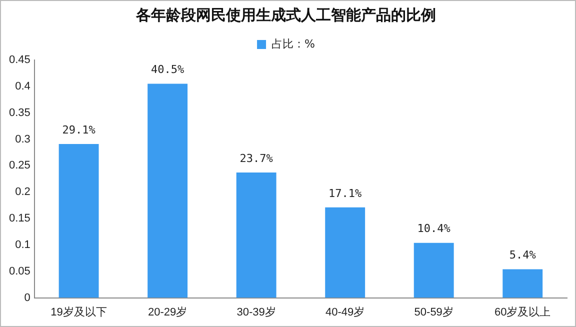 The height and width of the screenshot is (327, 576). I want to click on x-tick-label: 40-49岁, so click(345, 312).